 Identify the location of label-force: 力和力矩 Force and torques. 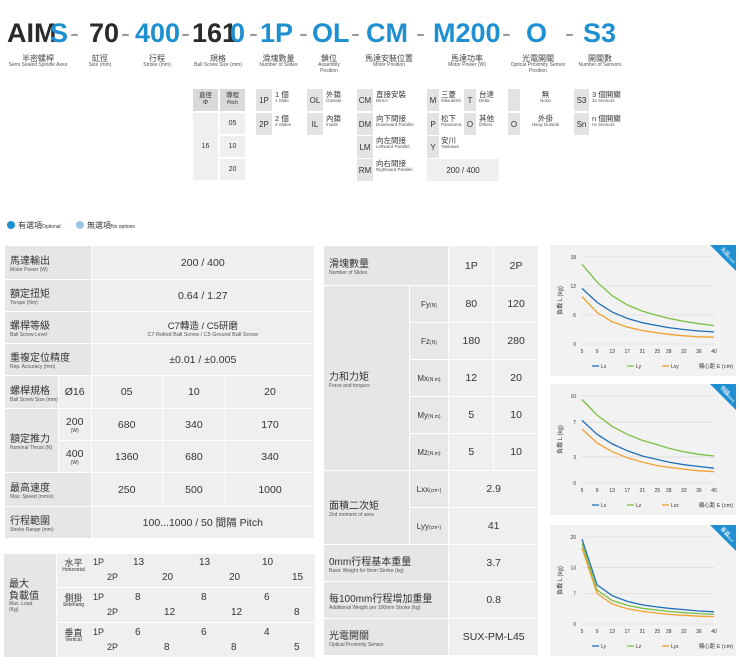
(366, 378).